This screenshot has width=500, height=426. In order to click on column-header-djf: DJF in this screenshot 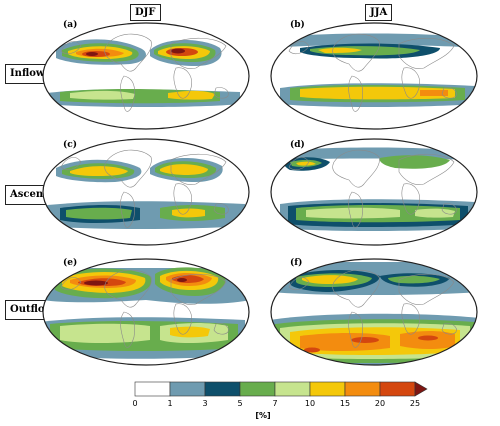, I will do `click(145, 12)`.